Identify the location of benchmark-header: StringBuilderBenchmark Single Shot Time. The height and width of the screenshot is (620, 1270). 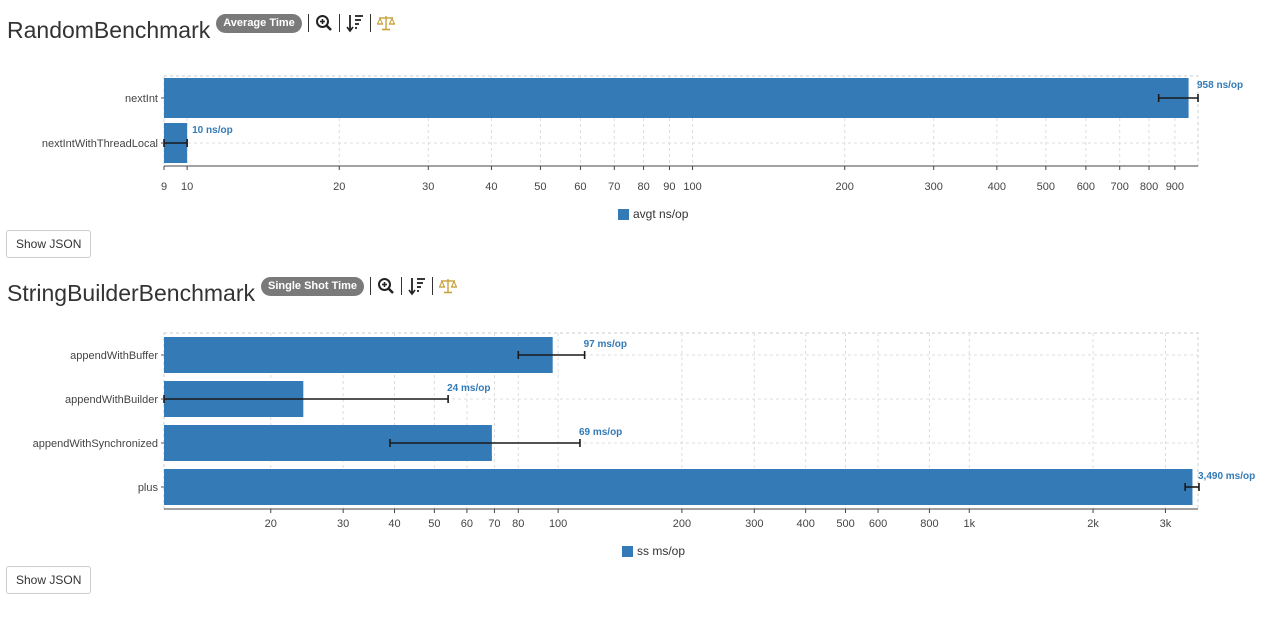
(232, 291).